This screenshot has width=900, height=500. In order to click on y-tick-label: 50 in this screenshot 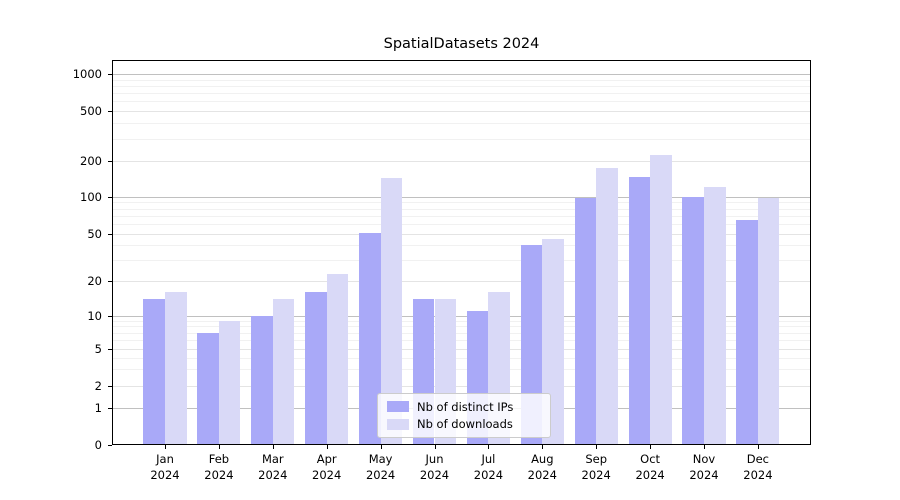, I will do `click(94, 234)`.